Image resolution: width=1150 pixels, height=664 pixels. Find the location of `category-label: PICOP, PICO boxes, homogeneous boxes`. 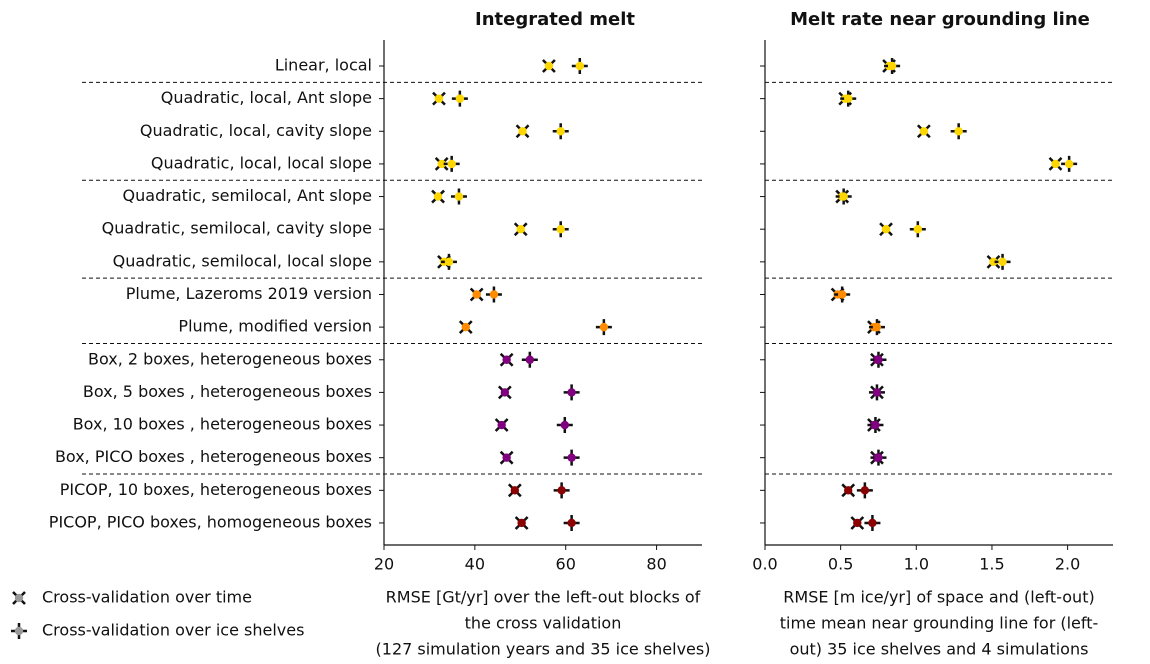

category-label: PICOP, PICO boxes, homogeneous boxes is located at coordinates (210, 521).